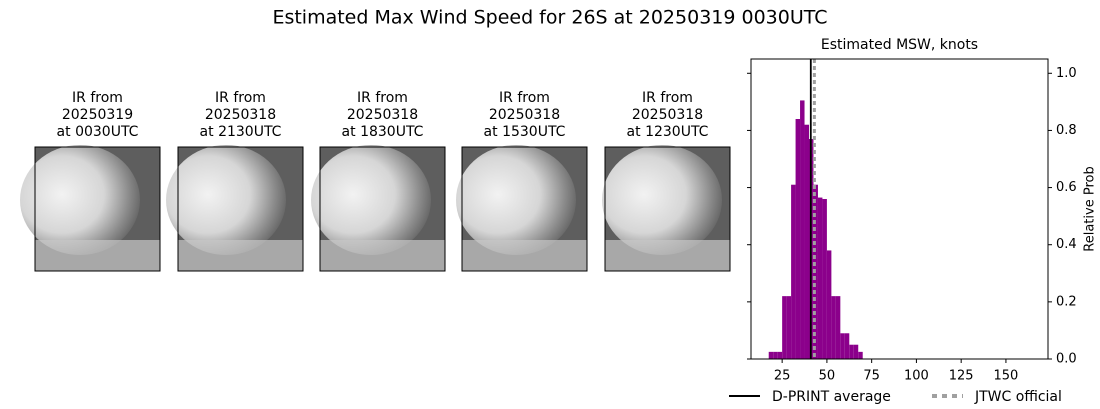 The width and height of the screenshot is (1100, 409). Describe the element at coordinates (916, 376) in the screenshot. I see `x-tick-label: 100` at that location.